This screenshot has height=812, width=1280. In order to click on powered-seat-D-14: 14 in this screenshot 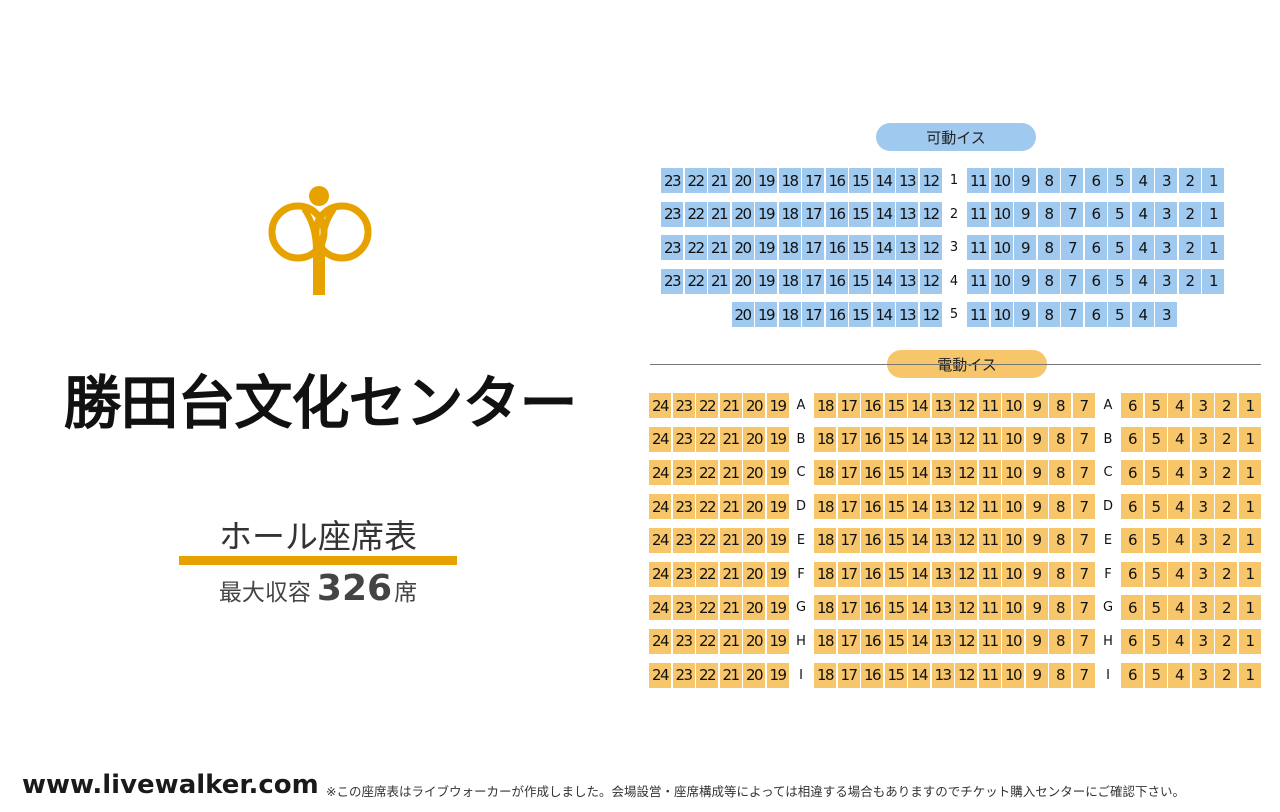, I will do `click(919, 507)`.